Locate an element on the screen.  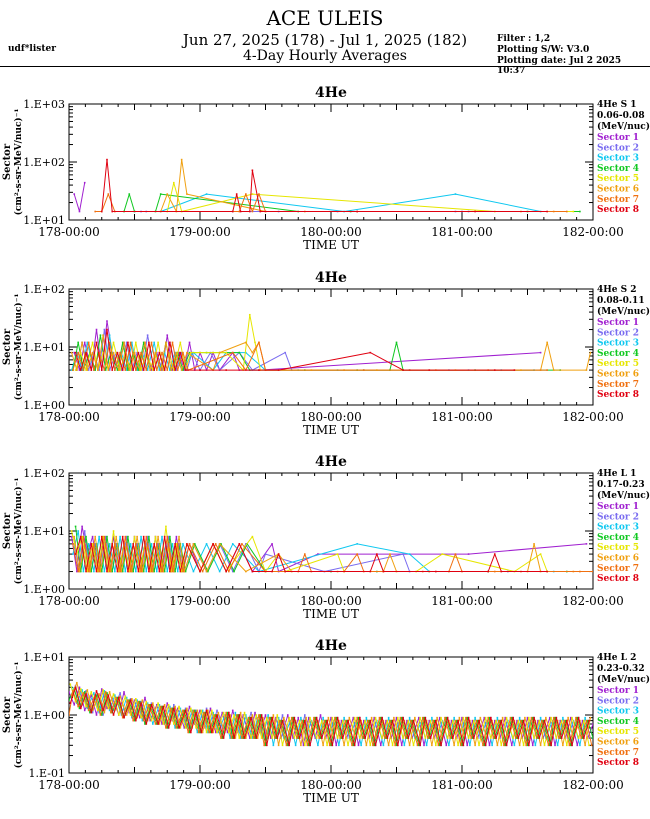
y-axis-units-label: (cm²-s-sr-MeV/nuc)⁻¹ is located at coordinates (18, 531).